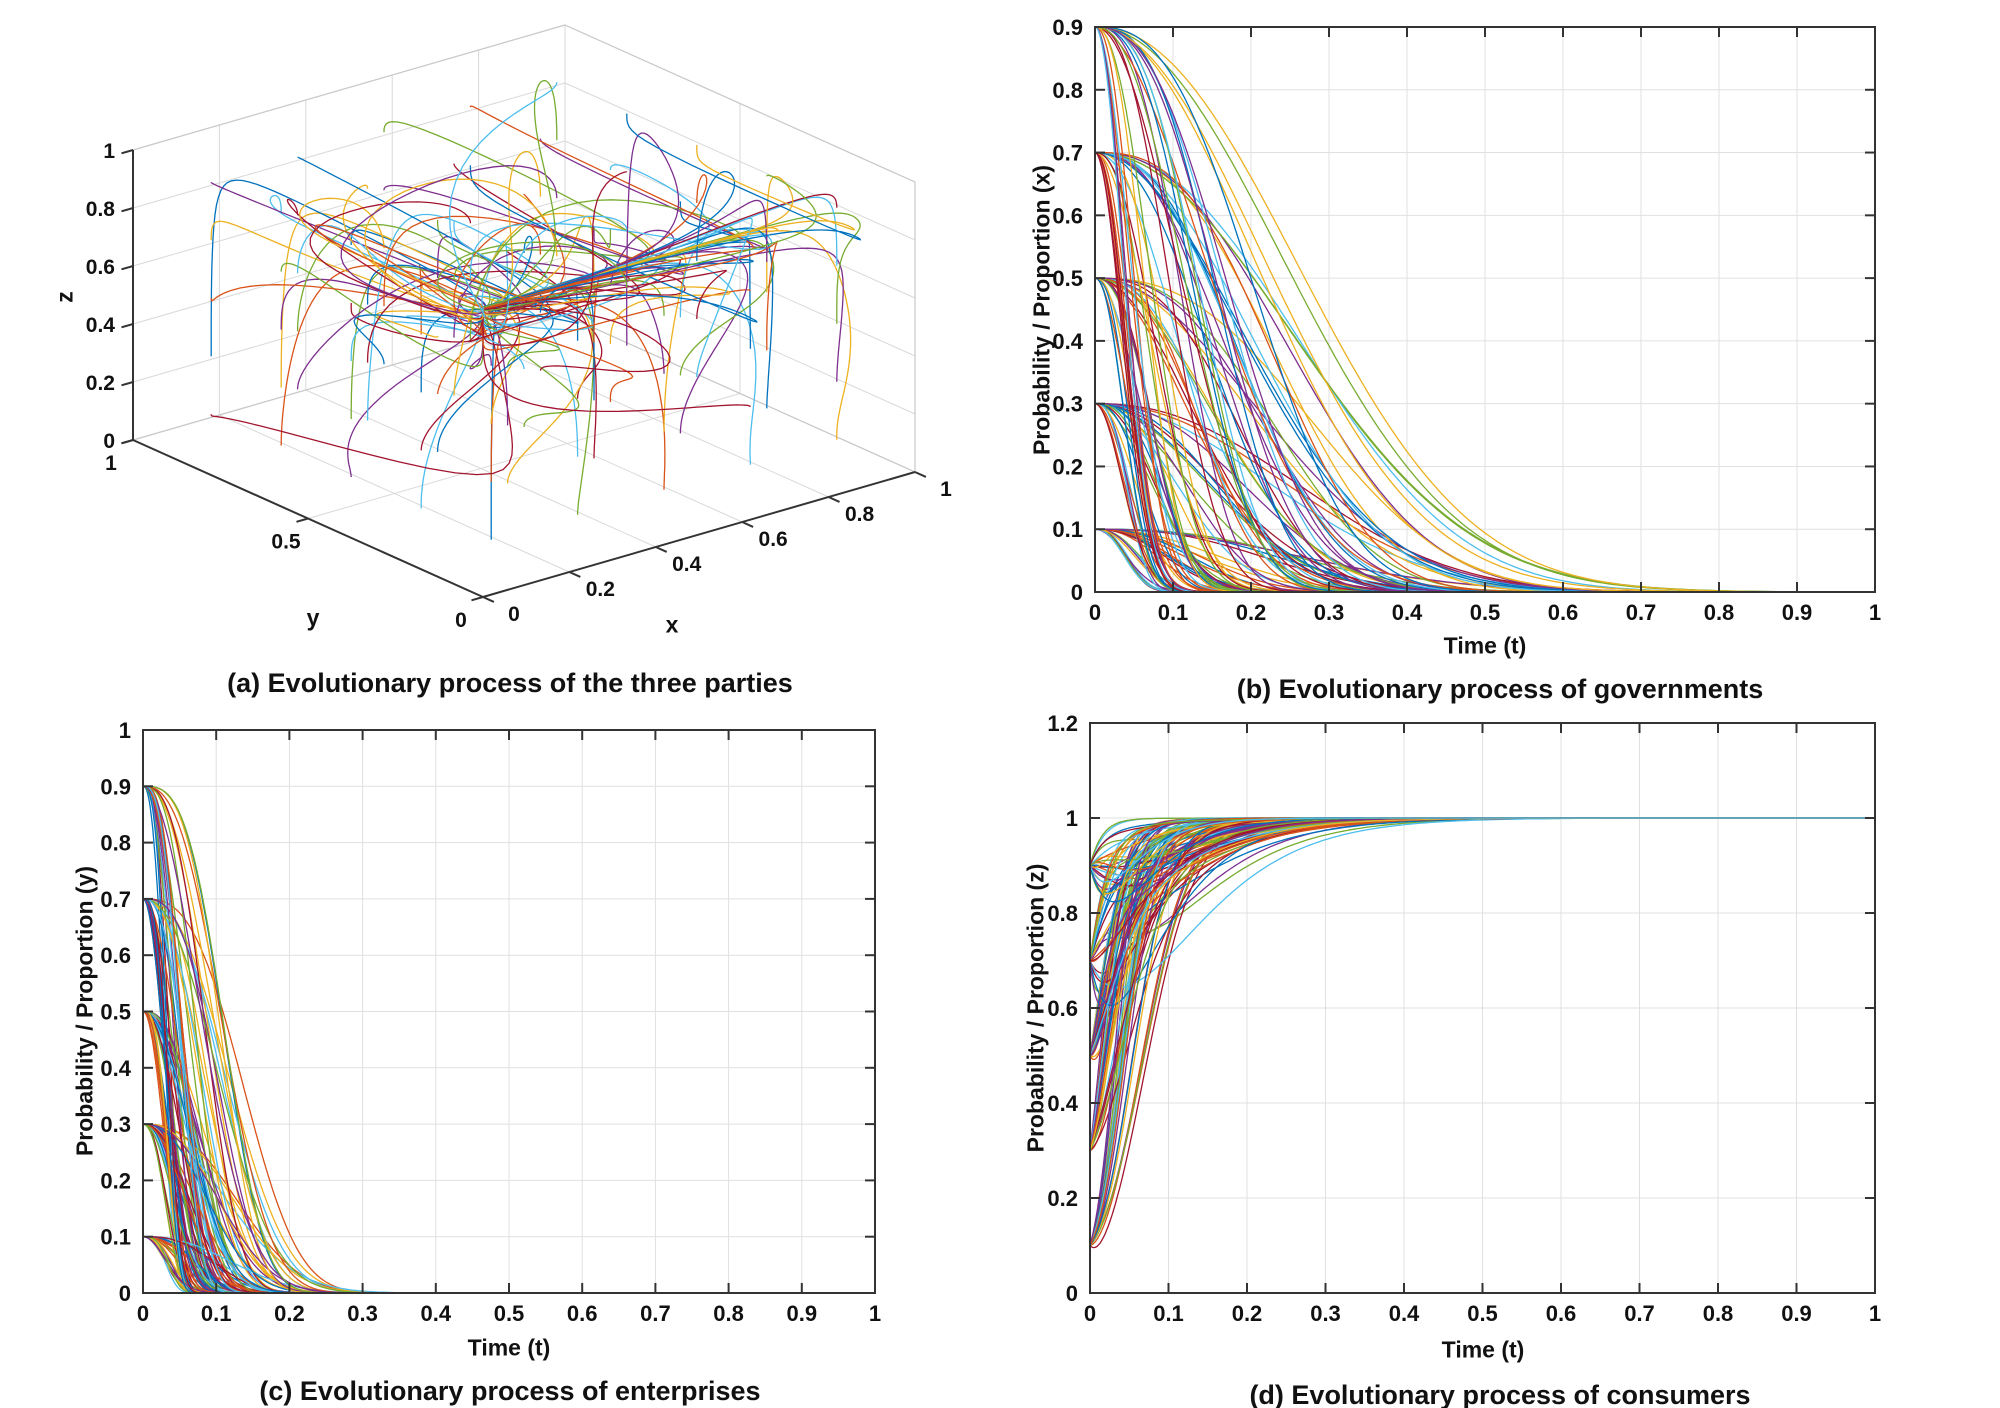 Image resolution: width=2000 pixels, height=1408 pixels. I want to click on y-tick-label: 1, so click(1072, 818).